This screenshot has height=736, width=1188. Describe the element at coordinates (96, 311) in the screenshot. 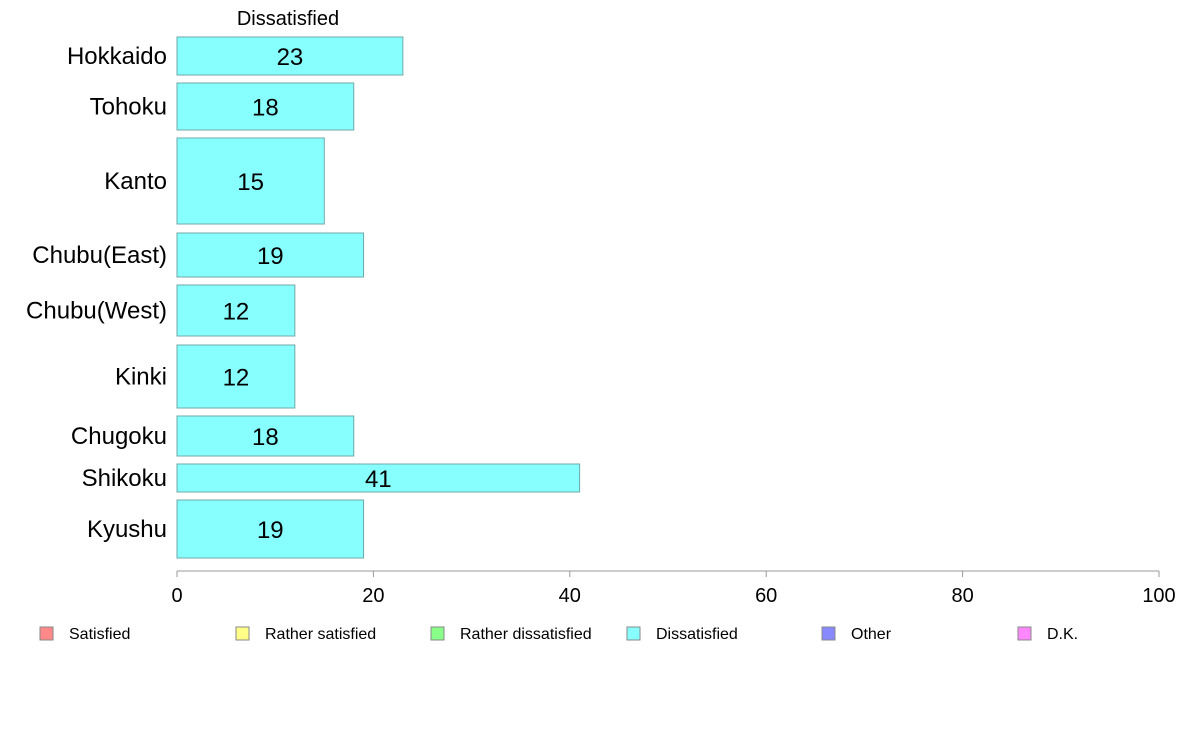

I see `category-label: Chubu(West)` at that location.